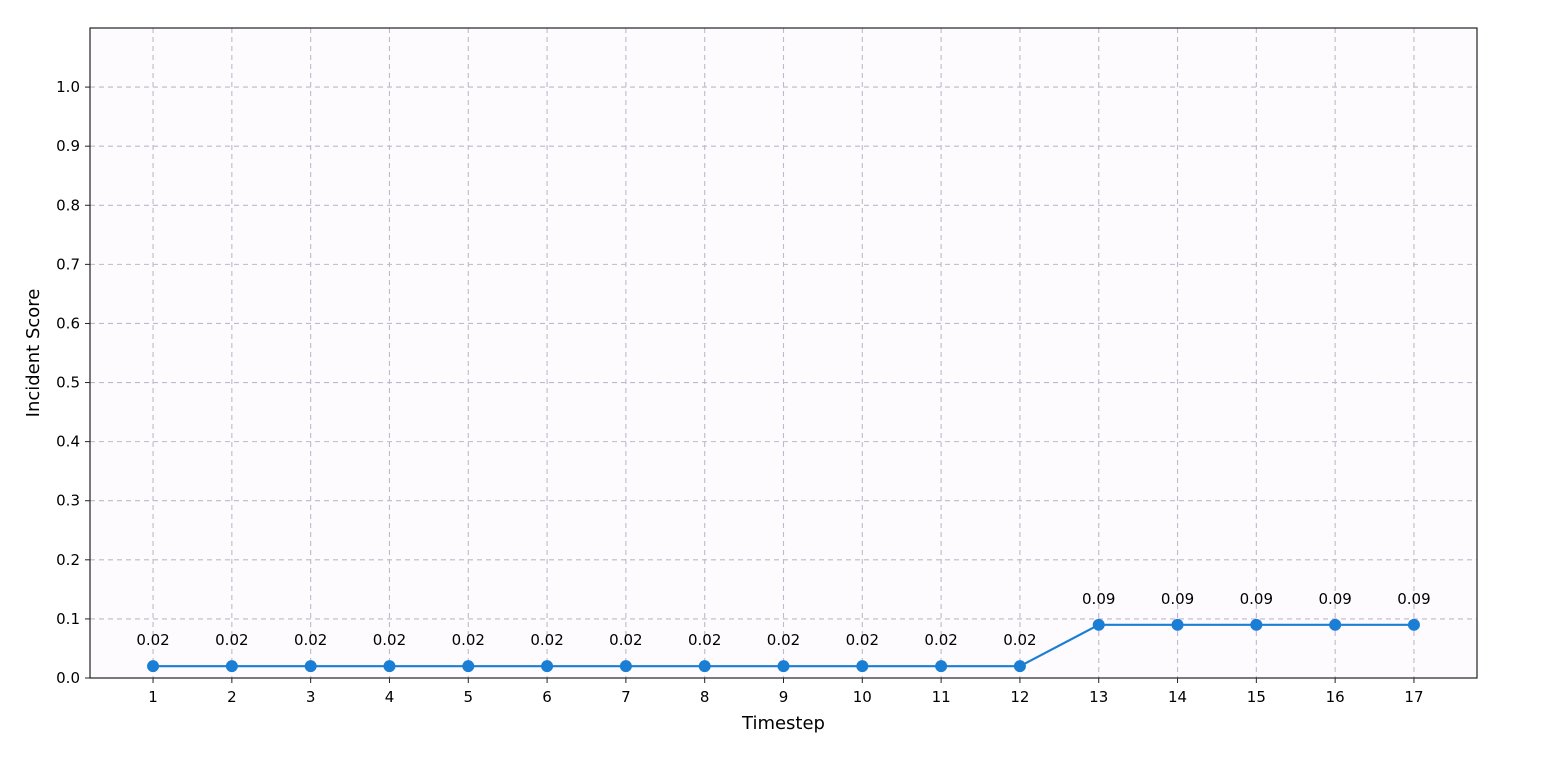 This screenshot has width=1546, height=776. I want to click on x-tick-label: 14, so click(1177, 697).